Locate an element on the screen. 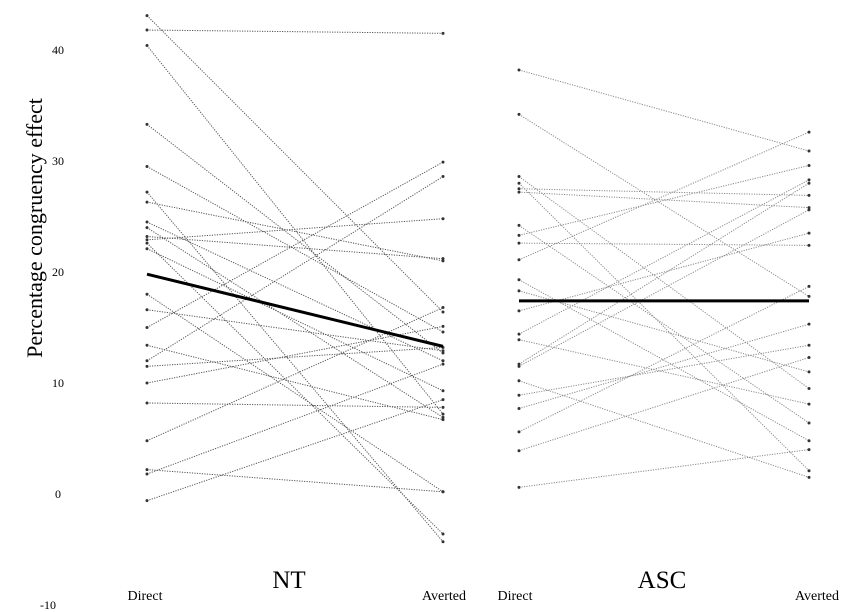 The width and height of the screenshot is (848, 612). asc-participant-4-direct-point is located at coordinates (519, 183).